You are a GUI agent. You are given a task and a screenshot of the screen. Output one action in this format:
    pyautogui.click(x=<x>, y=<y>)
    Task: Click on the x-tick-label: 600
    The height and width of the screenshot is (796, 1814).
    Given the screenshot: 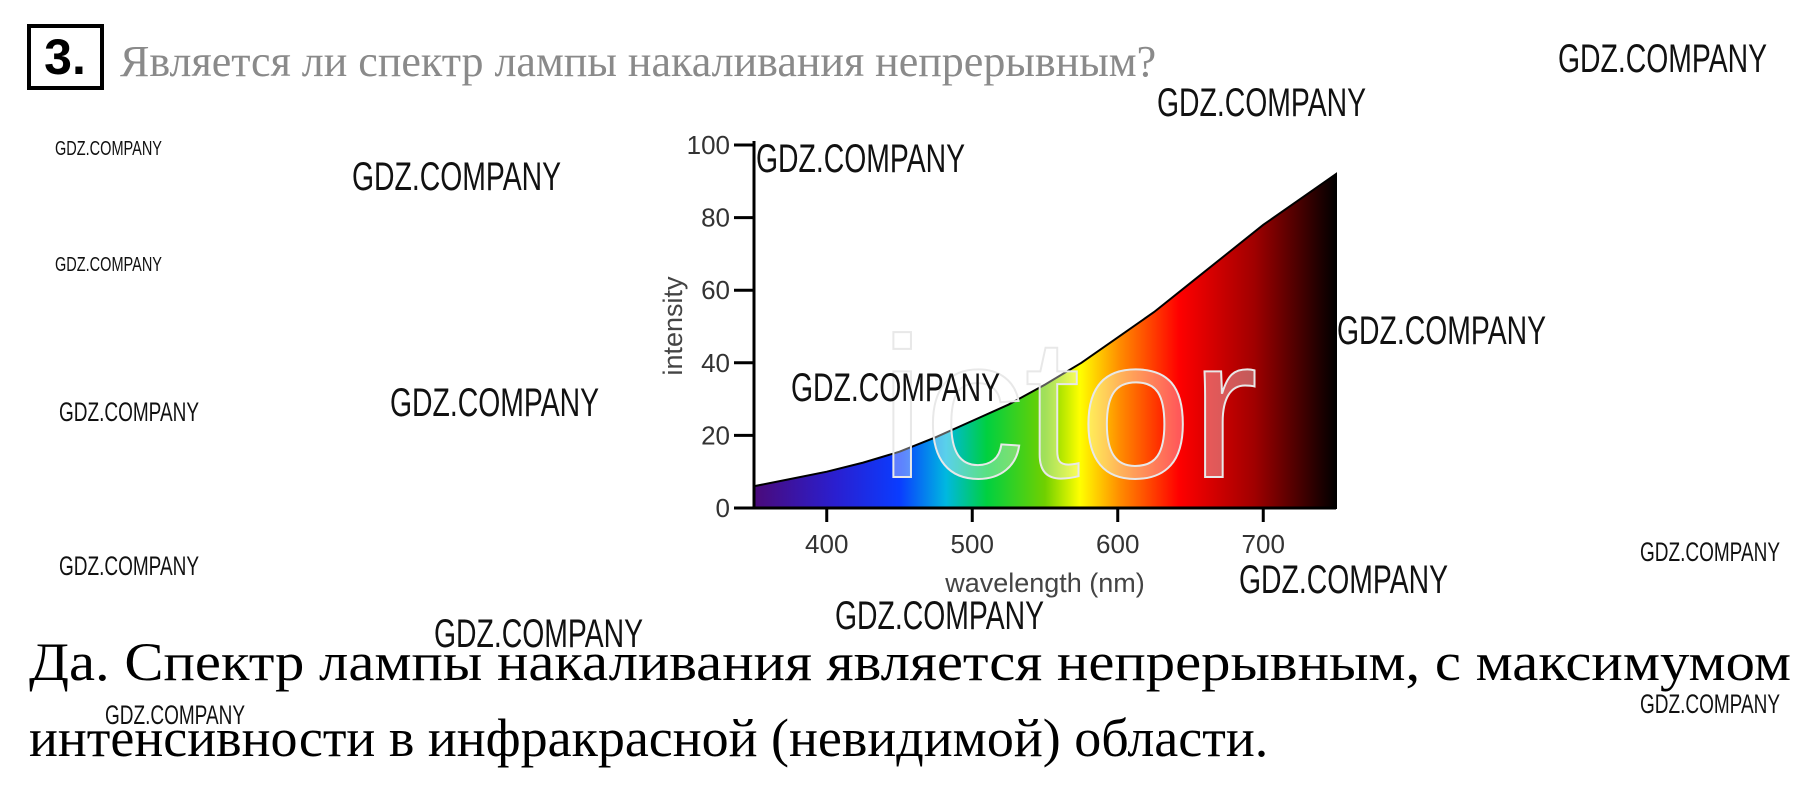 What is the action you would take?
    pyautogui.click(x=1117, y=544)
    